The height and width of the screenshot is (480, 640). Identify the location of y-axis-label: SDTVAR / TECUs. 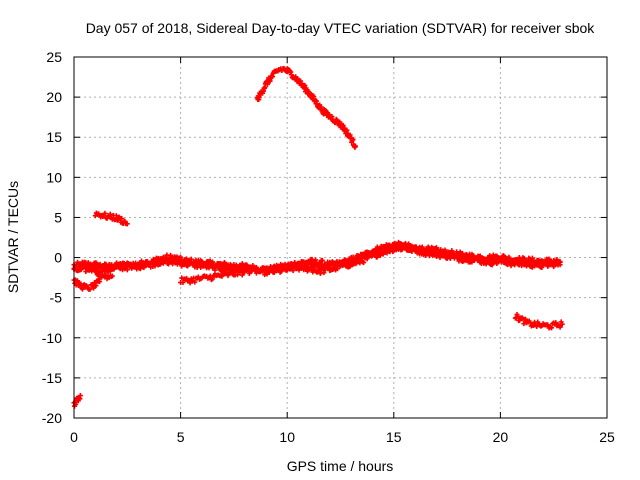
(13, 237).